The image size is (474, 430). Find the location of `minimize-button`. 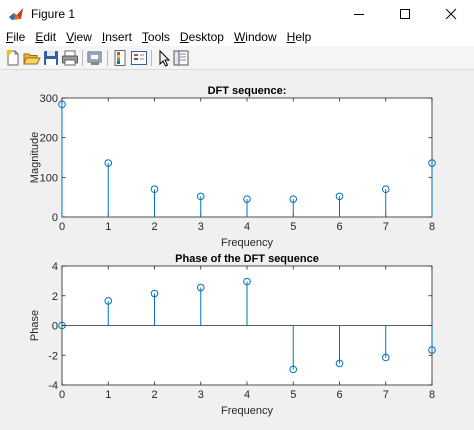

minimize-button is located at coordinates (359, 14).